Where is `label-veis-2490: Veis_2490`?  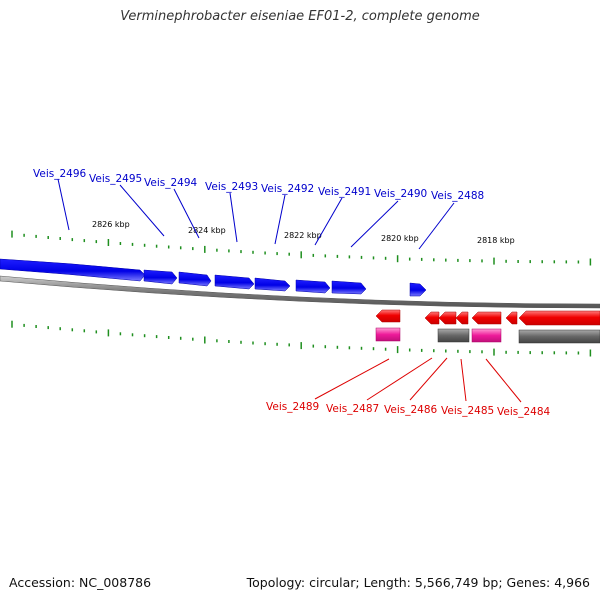
label-veis-2490: Veis_2490 is located at coordinates (400, 194).